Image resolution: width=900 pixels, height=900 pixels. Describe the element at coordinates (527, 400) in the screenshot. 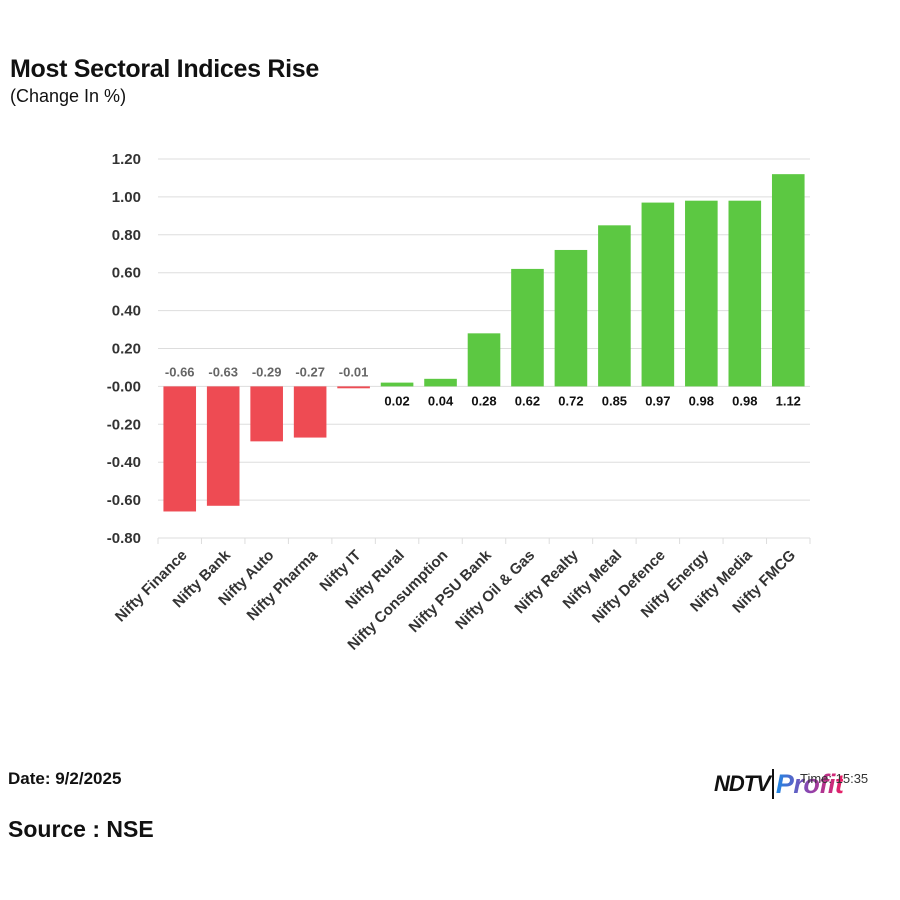

I see `data-label: 0.62` at that location.